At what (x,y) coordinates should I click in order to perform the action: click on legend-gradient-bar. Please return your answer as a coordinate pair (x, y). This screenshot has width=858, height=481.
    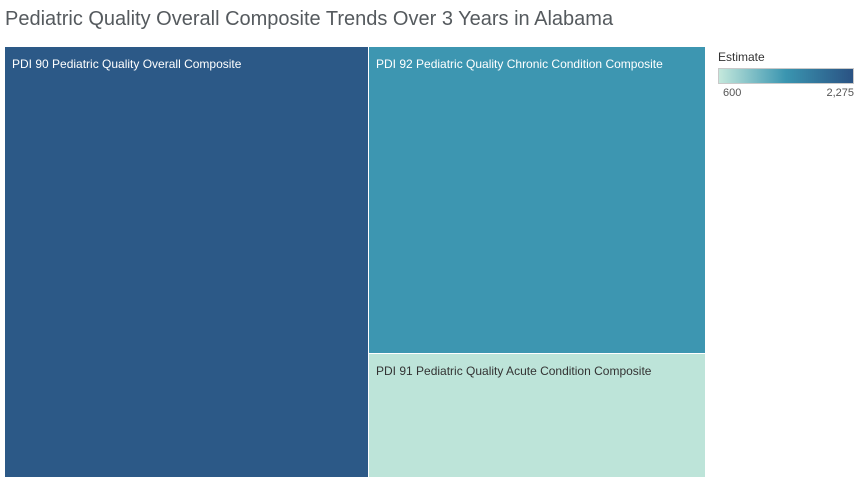
    Looking at the image, I should click on (786, 76).